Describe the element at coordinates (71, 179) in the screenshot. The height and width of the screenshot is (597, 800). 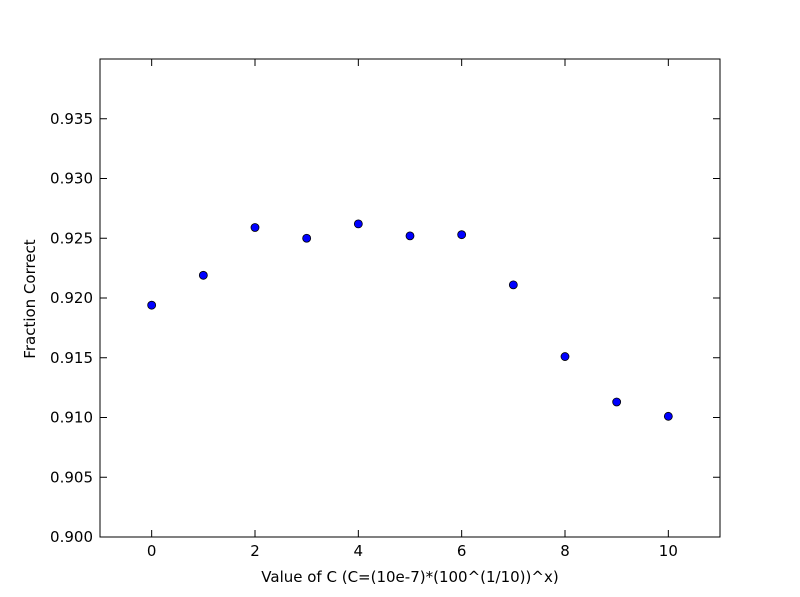
I see `y-tick-label: 0.930` at that location.